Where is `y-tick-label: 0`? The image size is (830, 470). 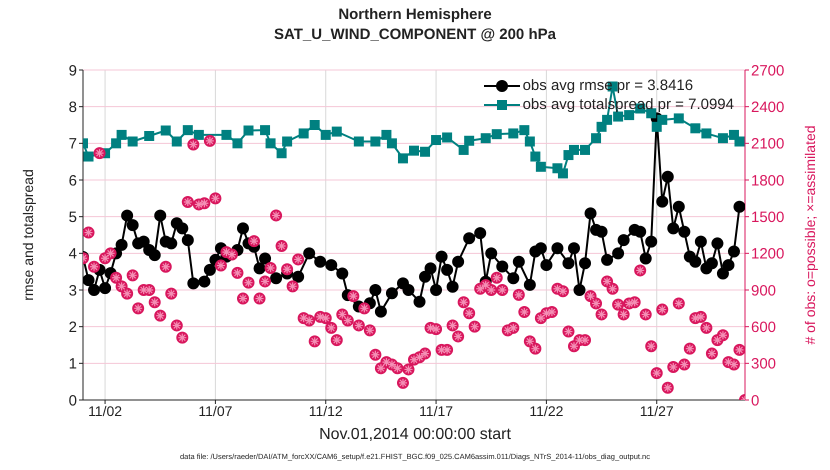
y-tick-label: 0 is located at coordinates (72, 401).